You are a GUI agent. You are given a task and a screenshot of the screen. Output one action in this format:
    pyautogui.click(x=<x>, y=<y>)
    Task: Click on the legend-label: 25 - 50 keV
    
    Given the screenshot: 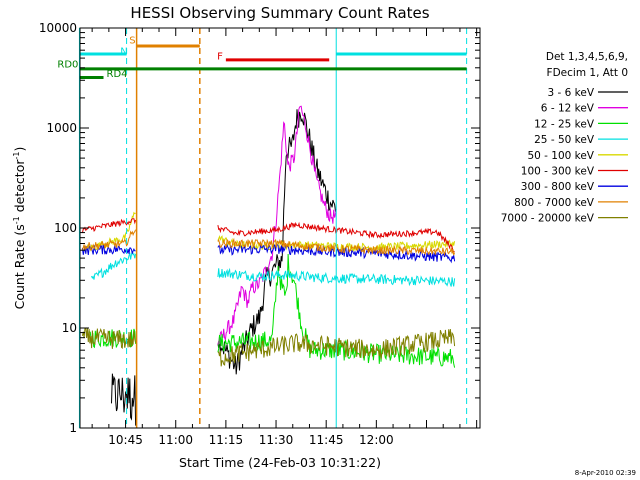 What is the action you would take?
    pyautogui.click(x=564, y=140)
    